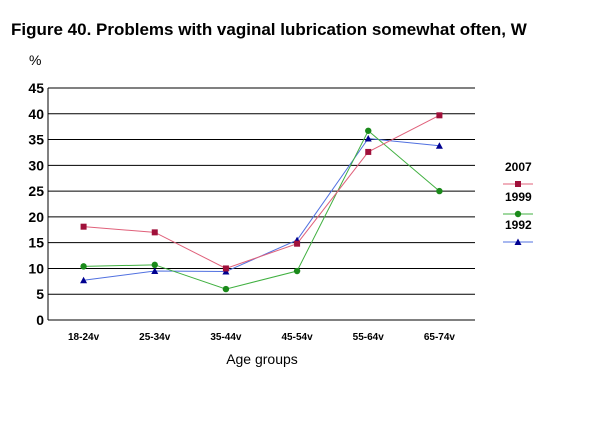  I want to click on y-tick-label: 35, so click(36, 140).